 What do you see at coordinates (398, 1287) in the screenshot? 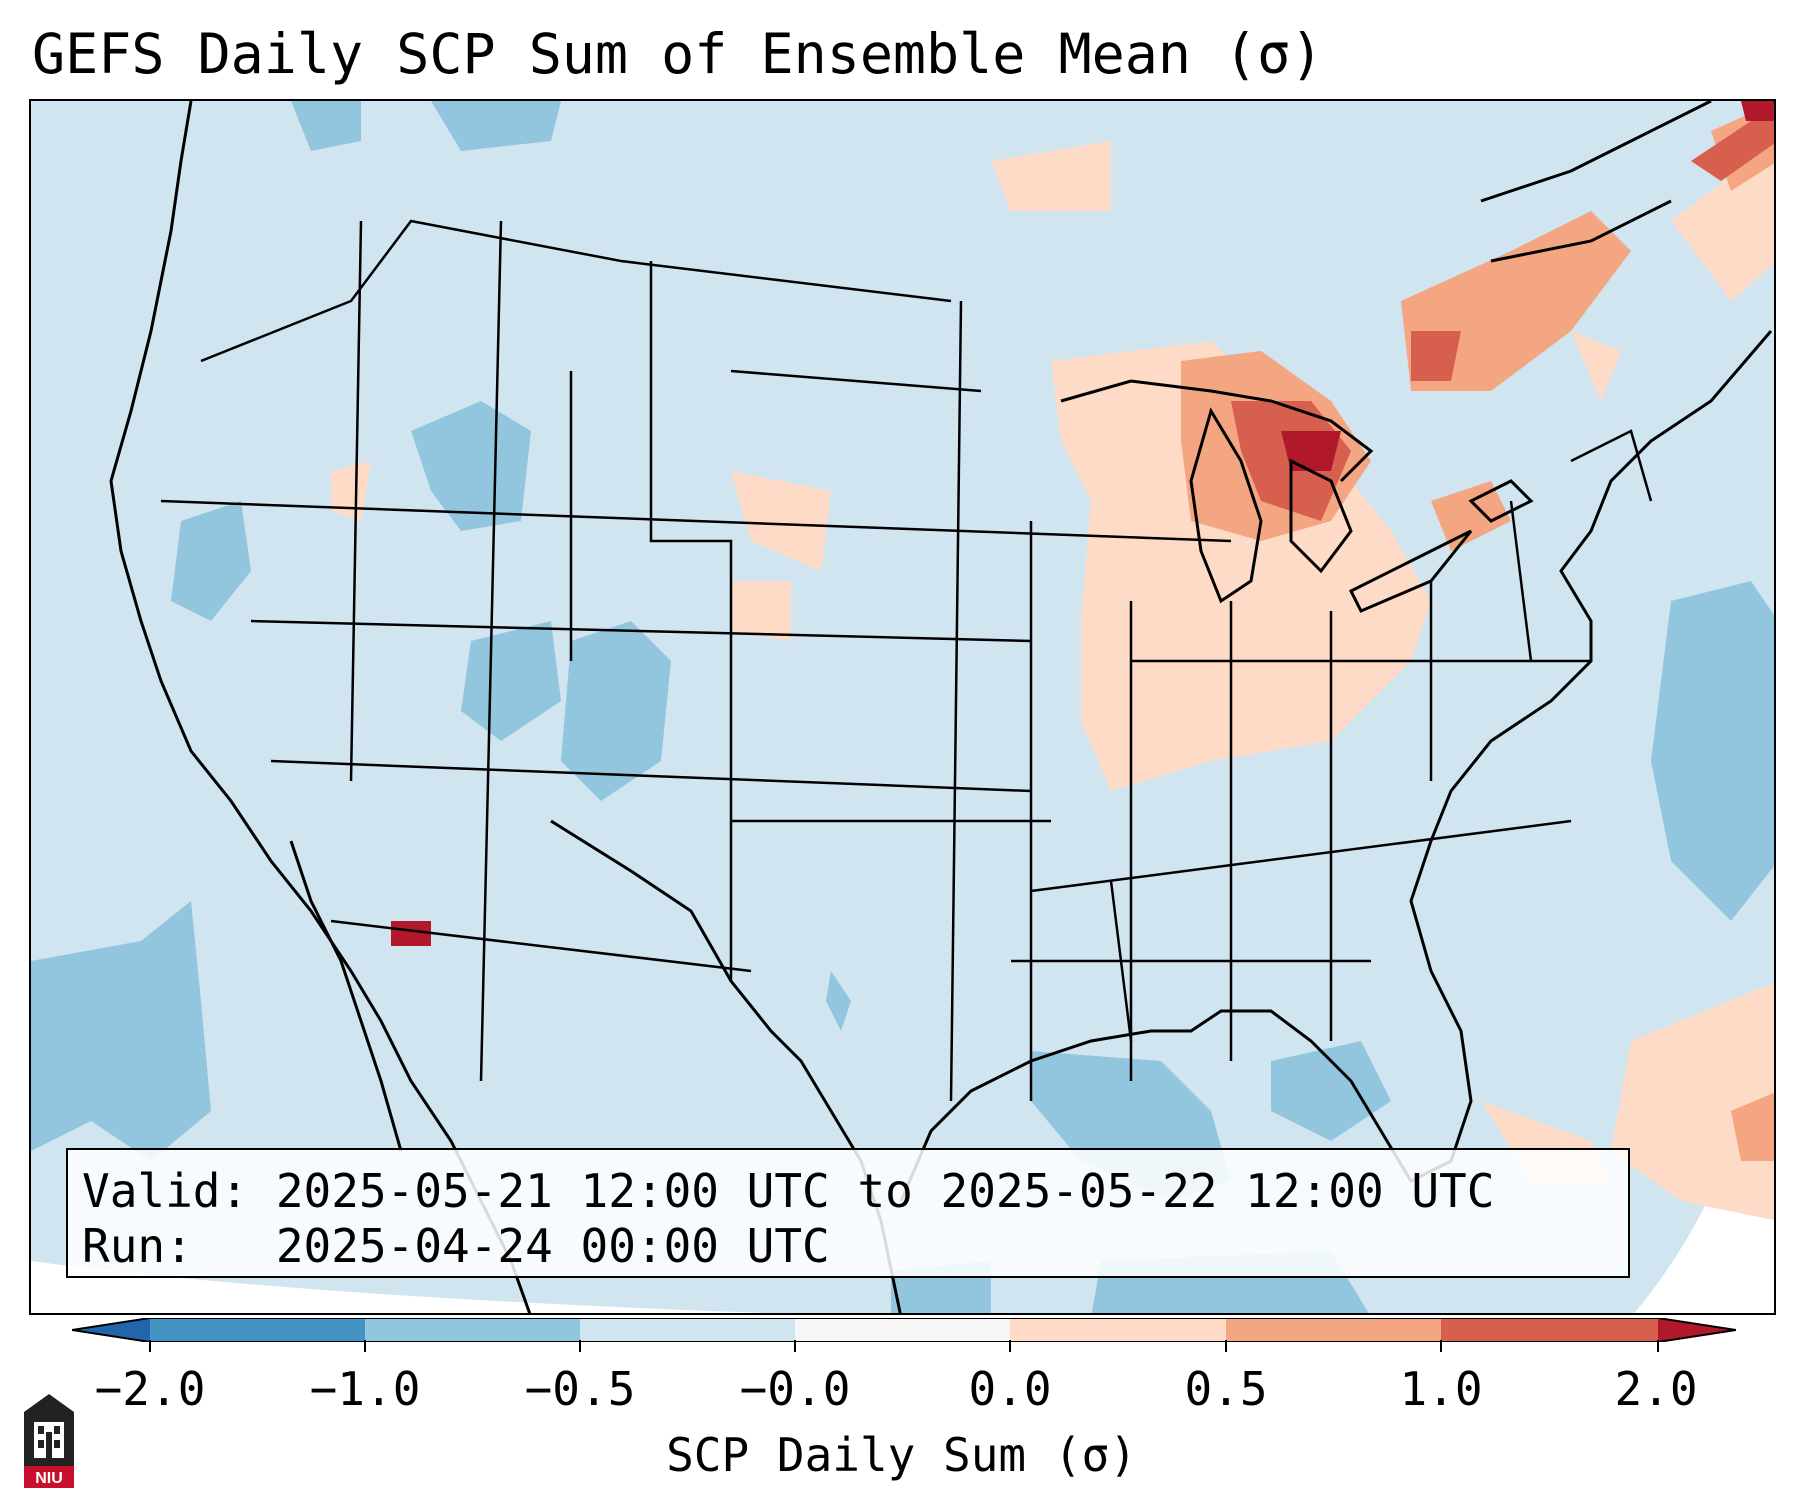
I see `projection-edge` at bounding box center [398, 1287].